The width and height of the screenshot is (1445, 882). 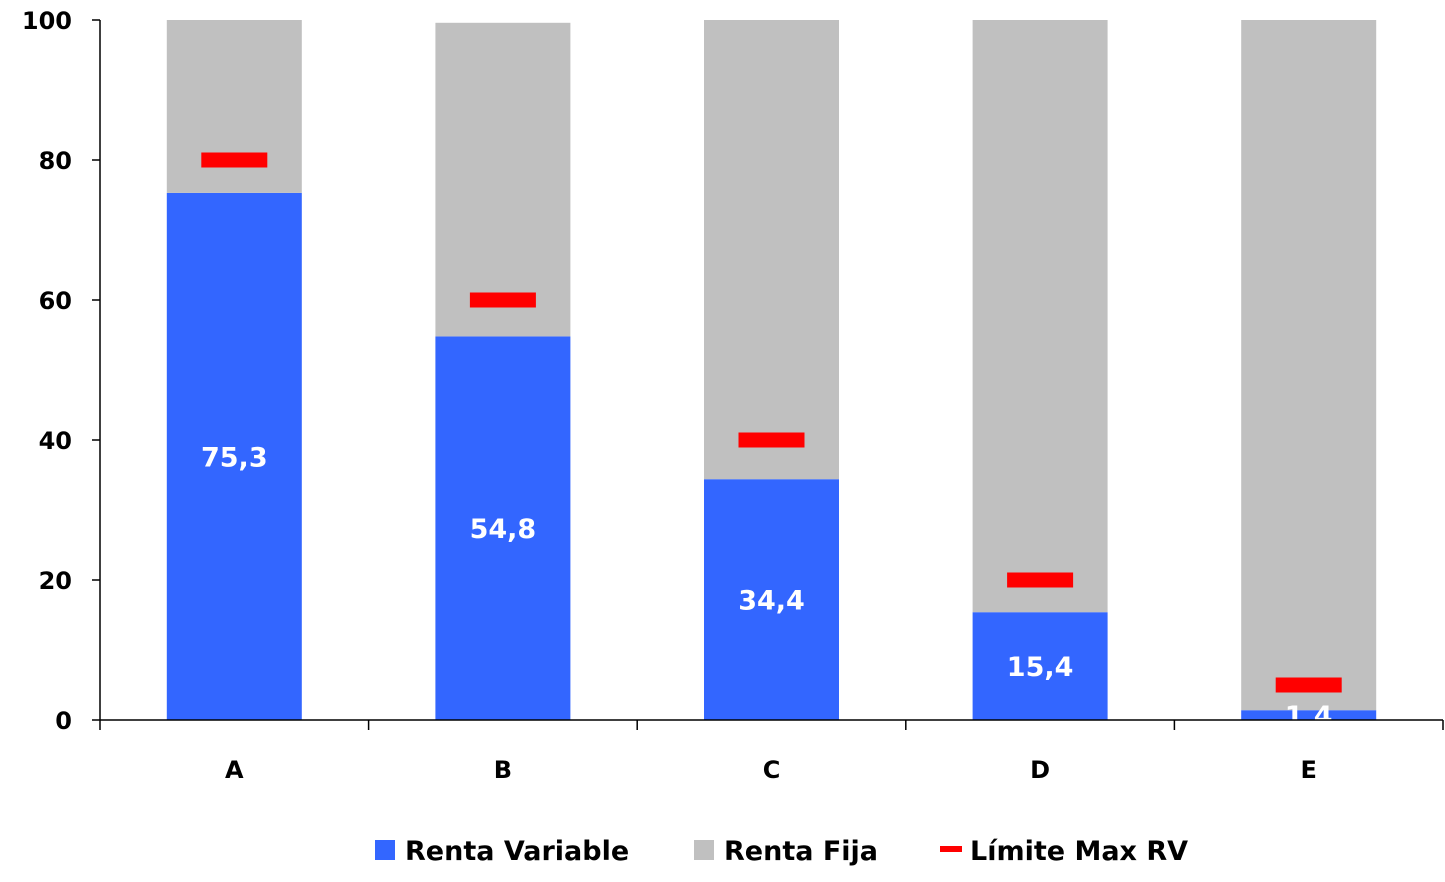 I want to click on data-label-D: 15,4, so click(x=1040, y=667).